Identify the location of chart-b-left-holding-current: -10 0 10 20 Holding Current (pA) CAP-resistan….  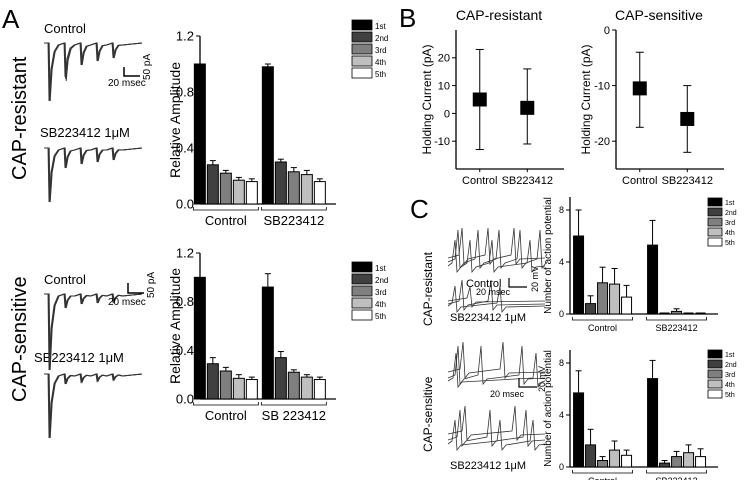
(492, 97).